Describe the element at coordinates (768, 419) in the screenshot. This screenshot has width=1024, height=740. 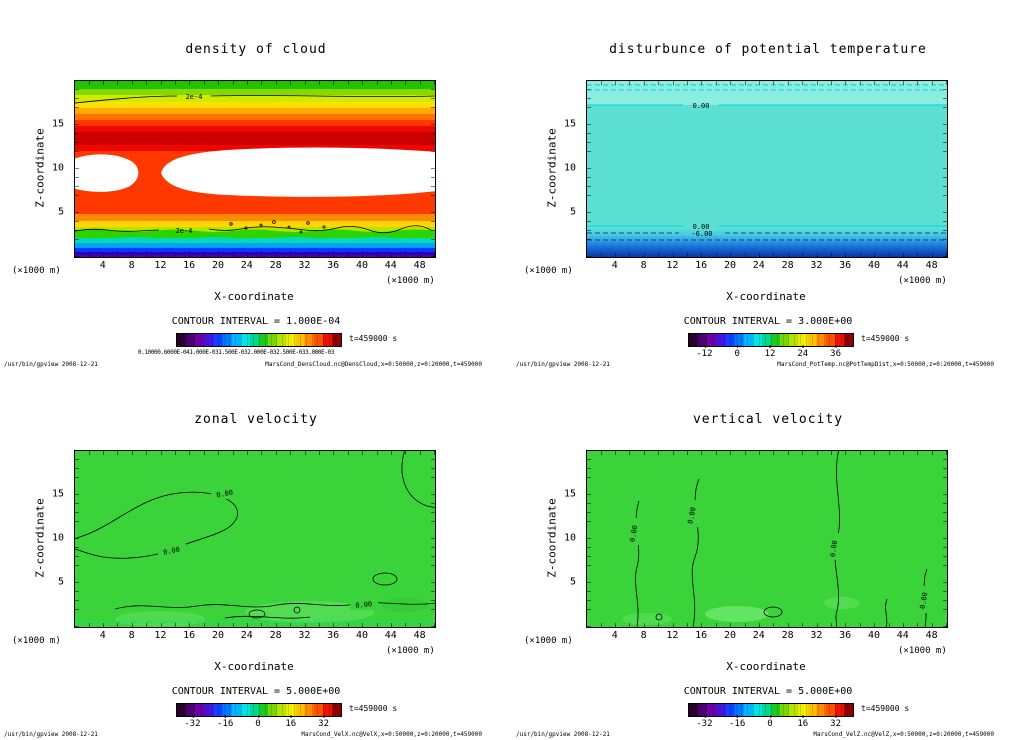
I see `panel-title: vertical velocity` at that location.